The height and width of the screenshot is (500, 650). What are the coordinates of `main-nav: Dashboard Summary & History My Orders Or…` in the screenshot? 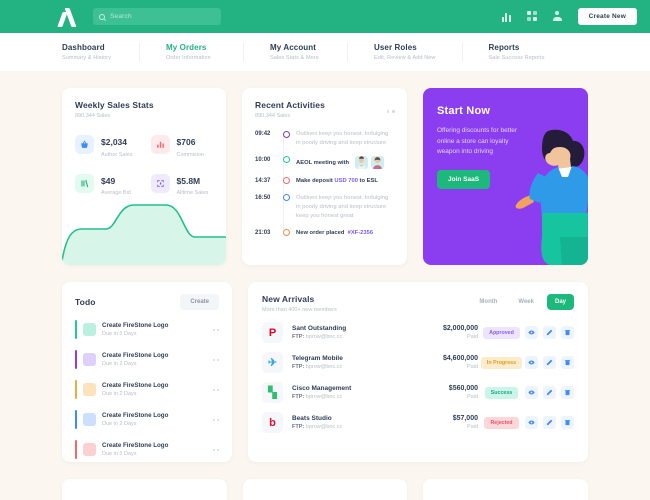 It's located at (325, 52).